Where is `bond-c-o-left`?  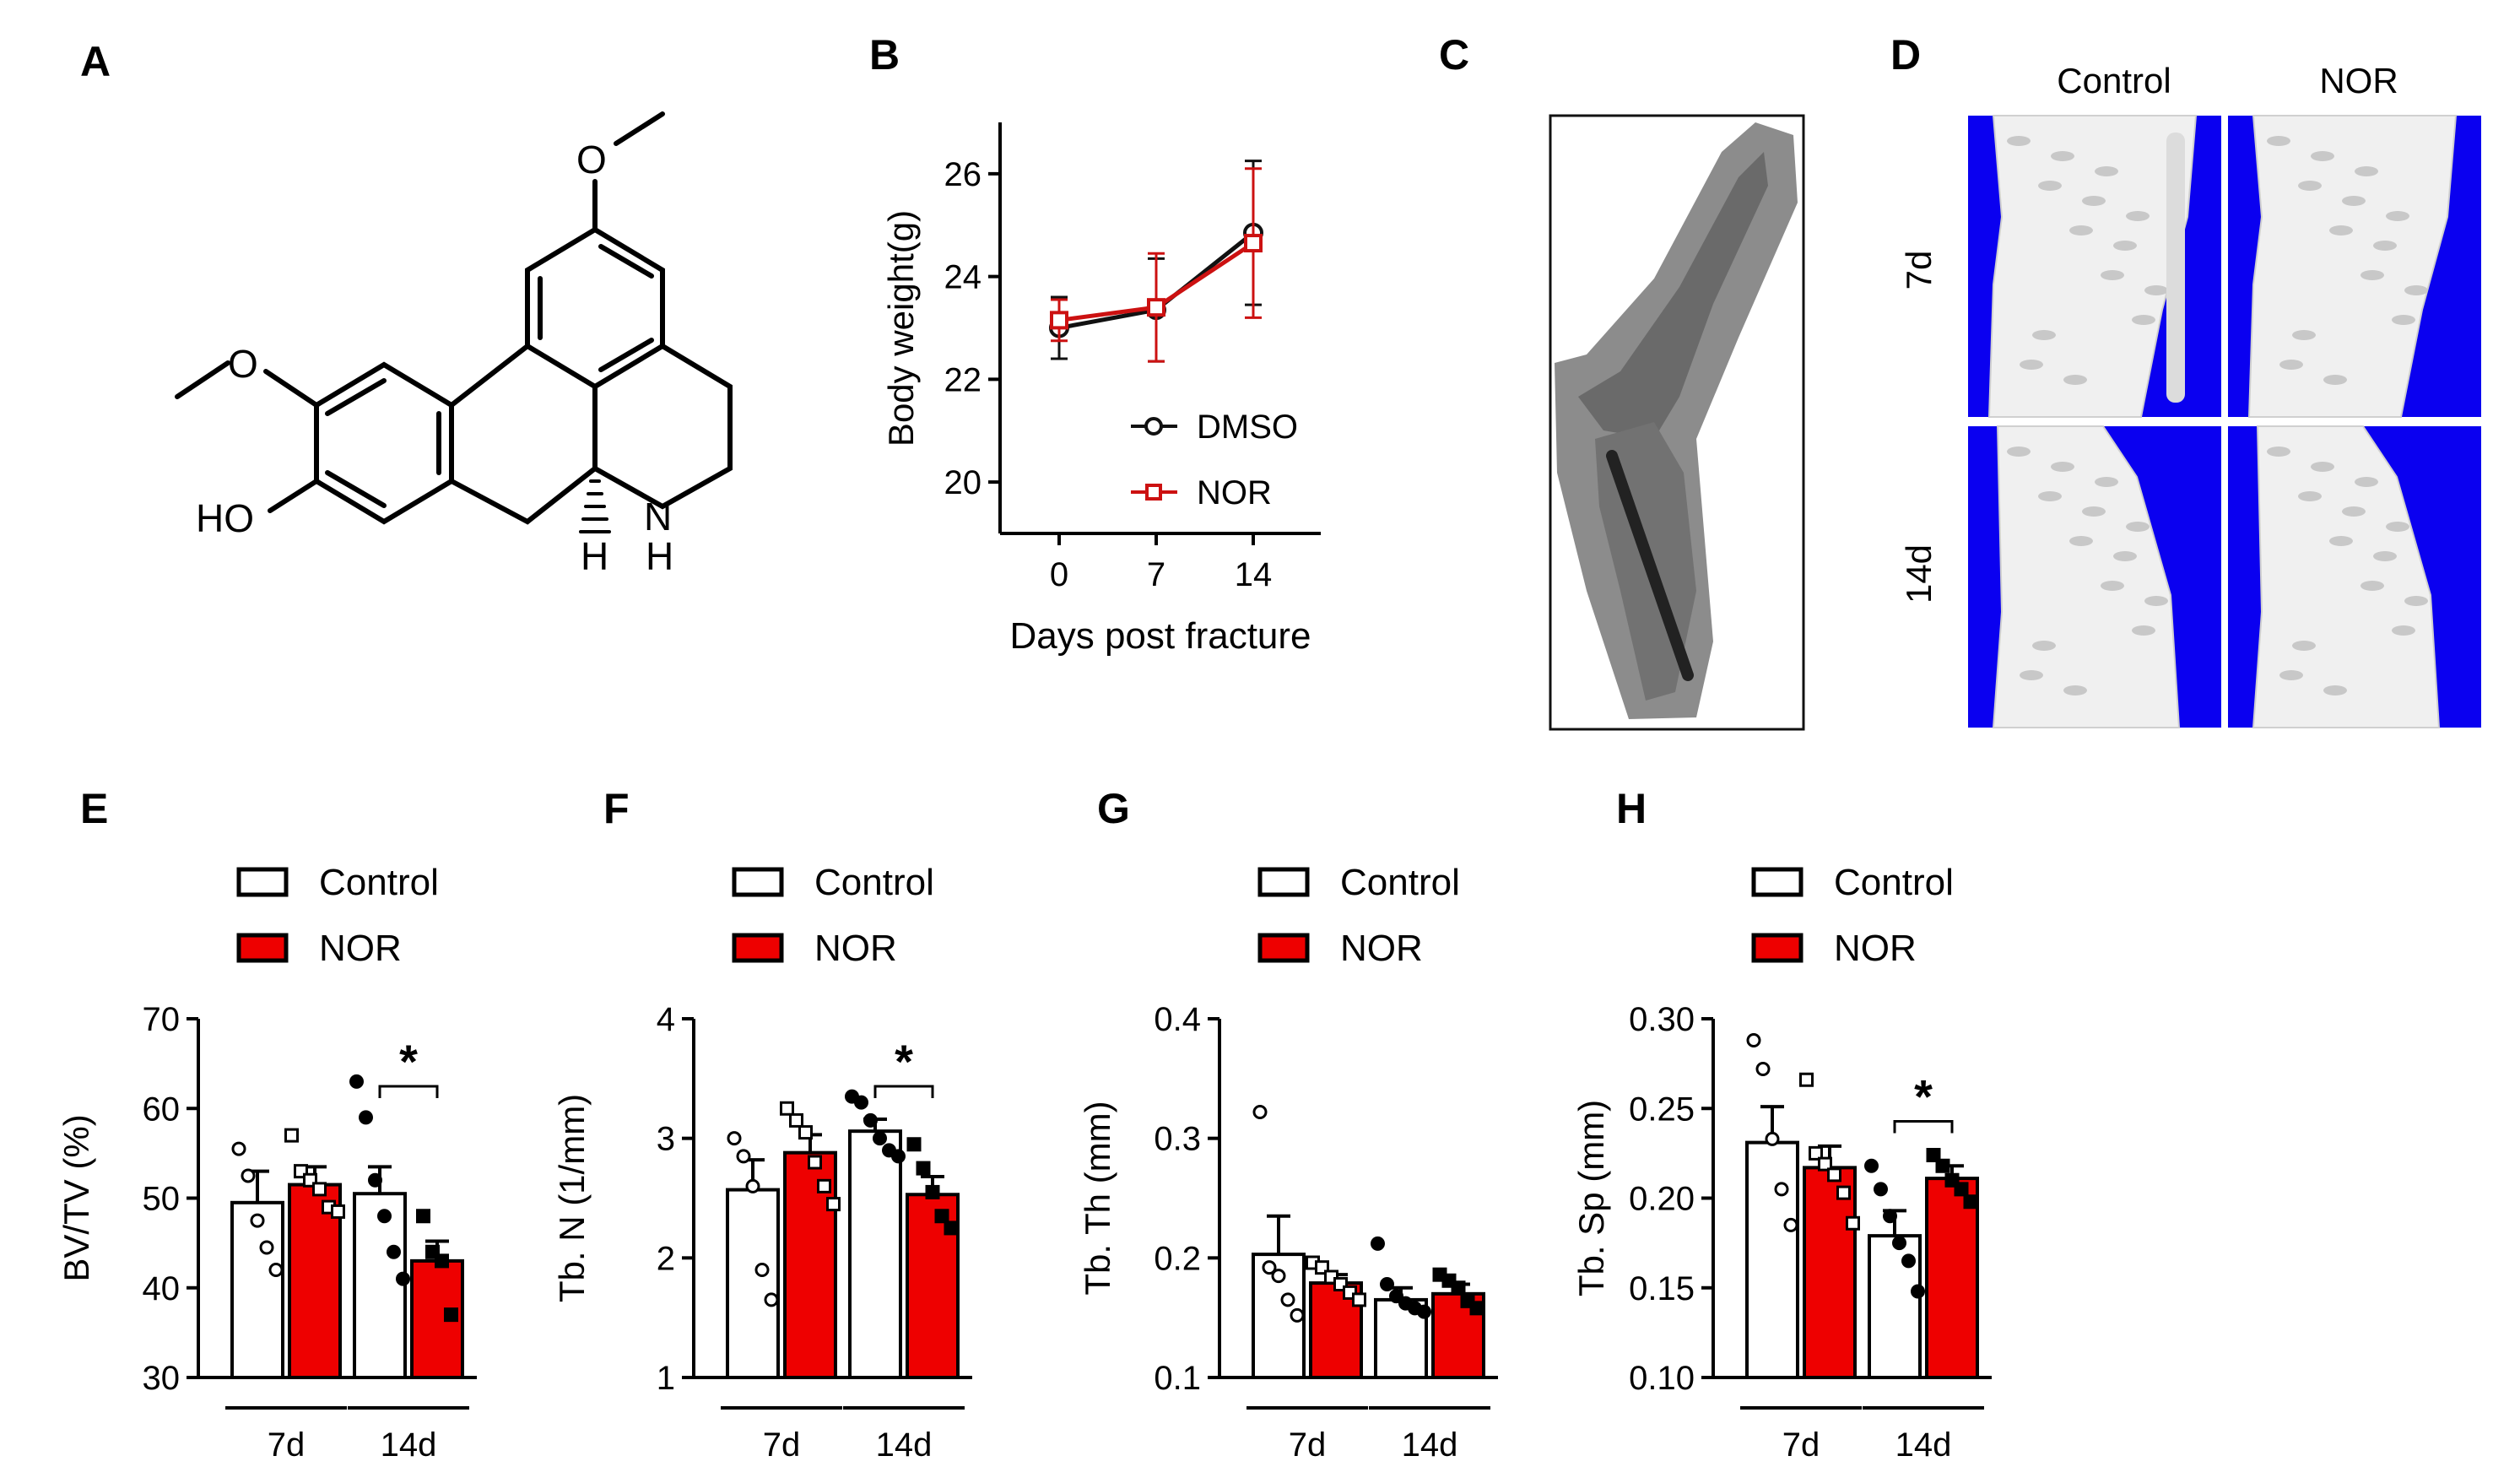
bond-c-o-left is located at coordinates (291, 388).